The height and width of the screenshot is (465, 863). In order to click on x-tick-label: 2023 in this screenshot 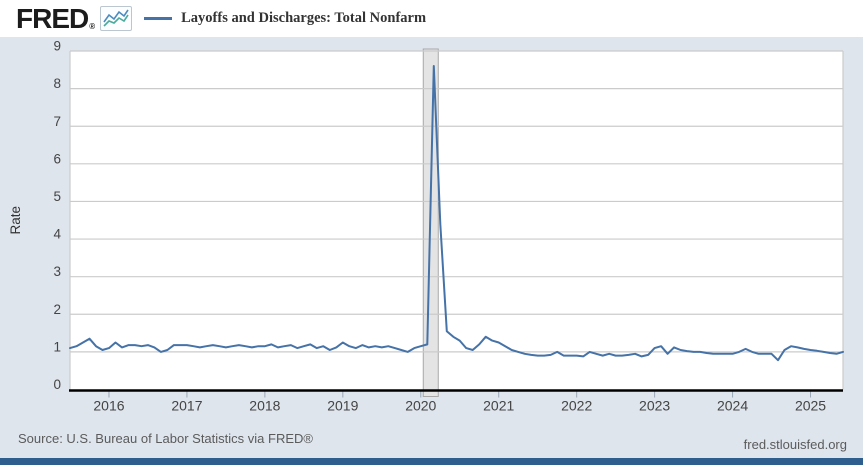, I will do `click(654, 406)`.